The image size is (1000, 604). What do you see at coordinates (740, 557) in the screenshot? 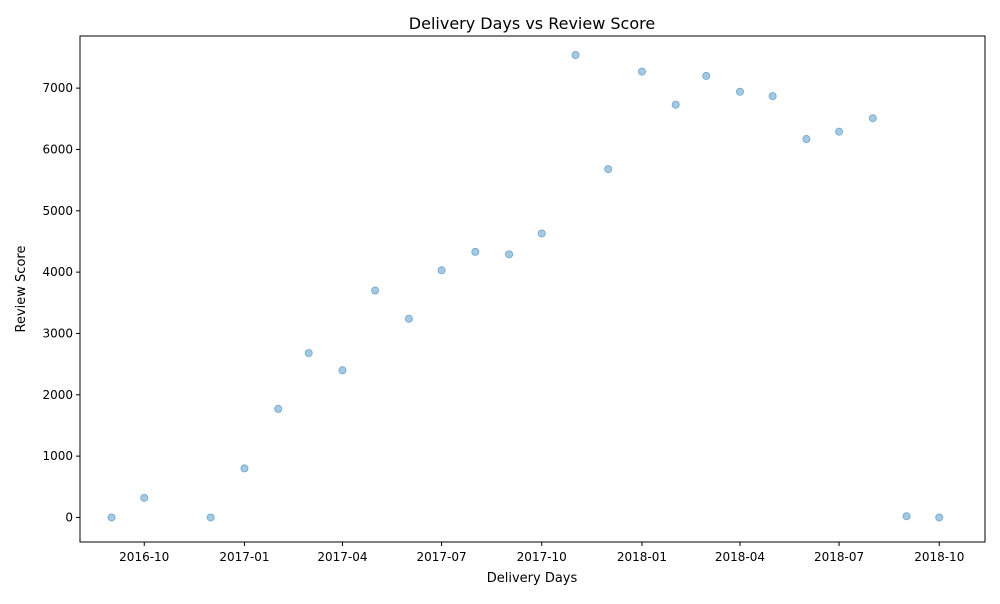
I see `x-tick-label: 2018-04` at bounding box center [740, 557].